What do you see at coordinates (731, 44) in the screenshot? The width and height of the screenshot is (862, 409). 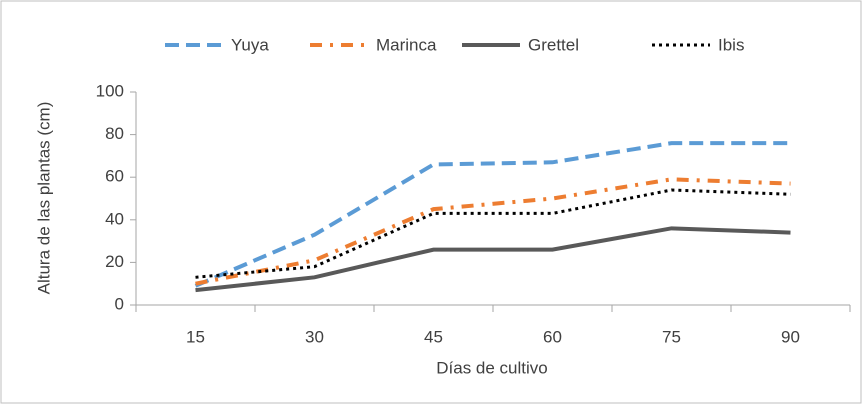 I see `legend-label: Ibis` at bounding box center [731, 44].